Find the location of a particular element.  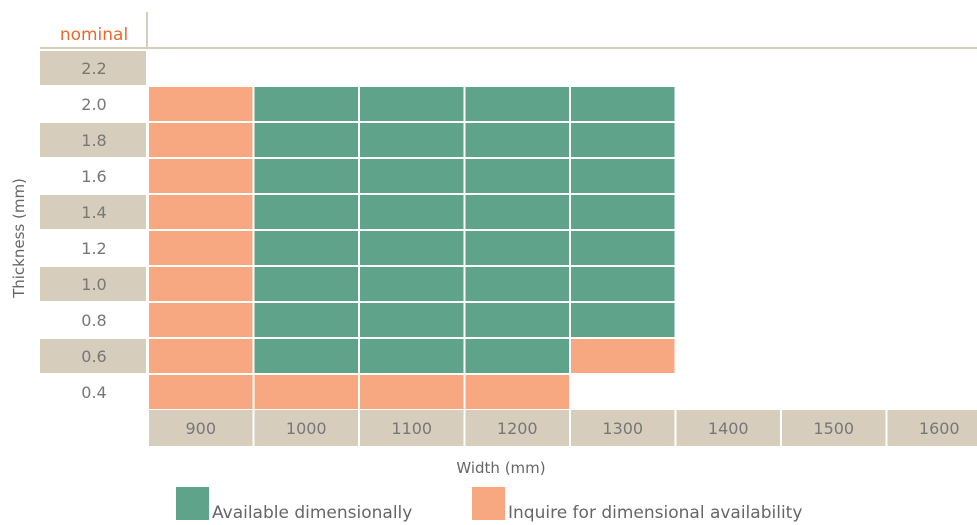

cell-1-2-1200-available is located at coordinates (517, 248).